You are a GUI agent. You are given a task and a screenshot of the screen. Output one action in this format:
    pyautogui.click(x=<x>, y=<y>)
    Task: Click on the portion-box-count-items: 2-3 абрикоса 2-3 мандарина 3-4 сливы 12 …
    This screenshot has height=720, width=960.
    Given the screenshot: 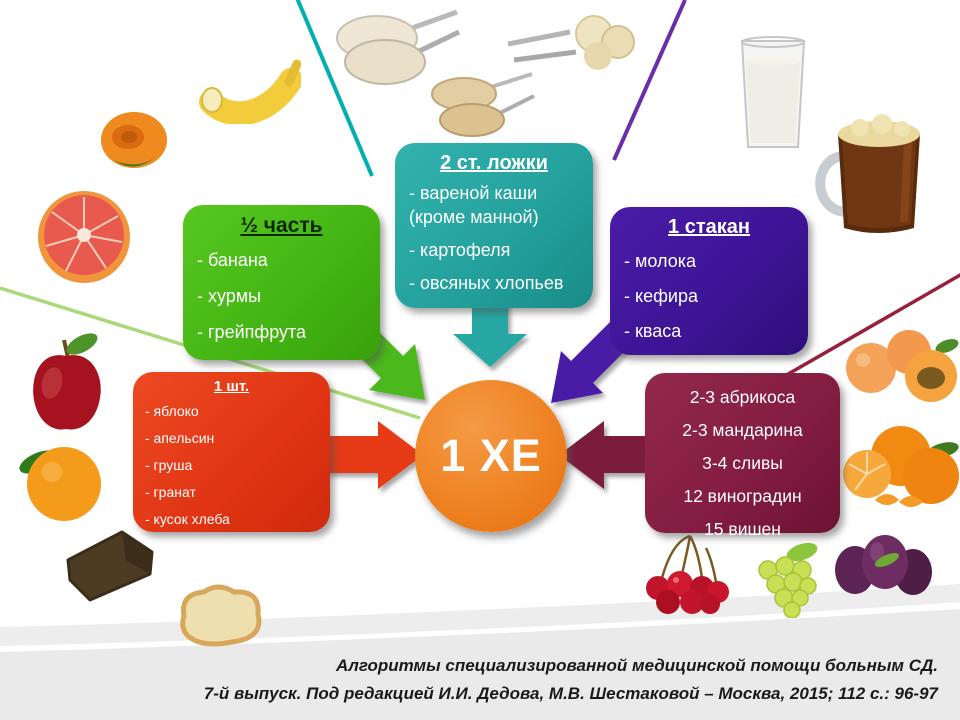 What is the action you would take?
    pyautogui.click(x=742, y=457)
    